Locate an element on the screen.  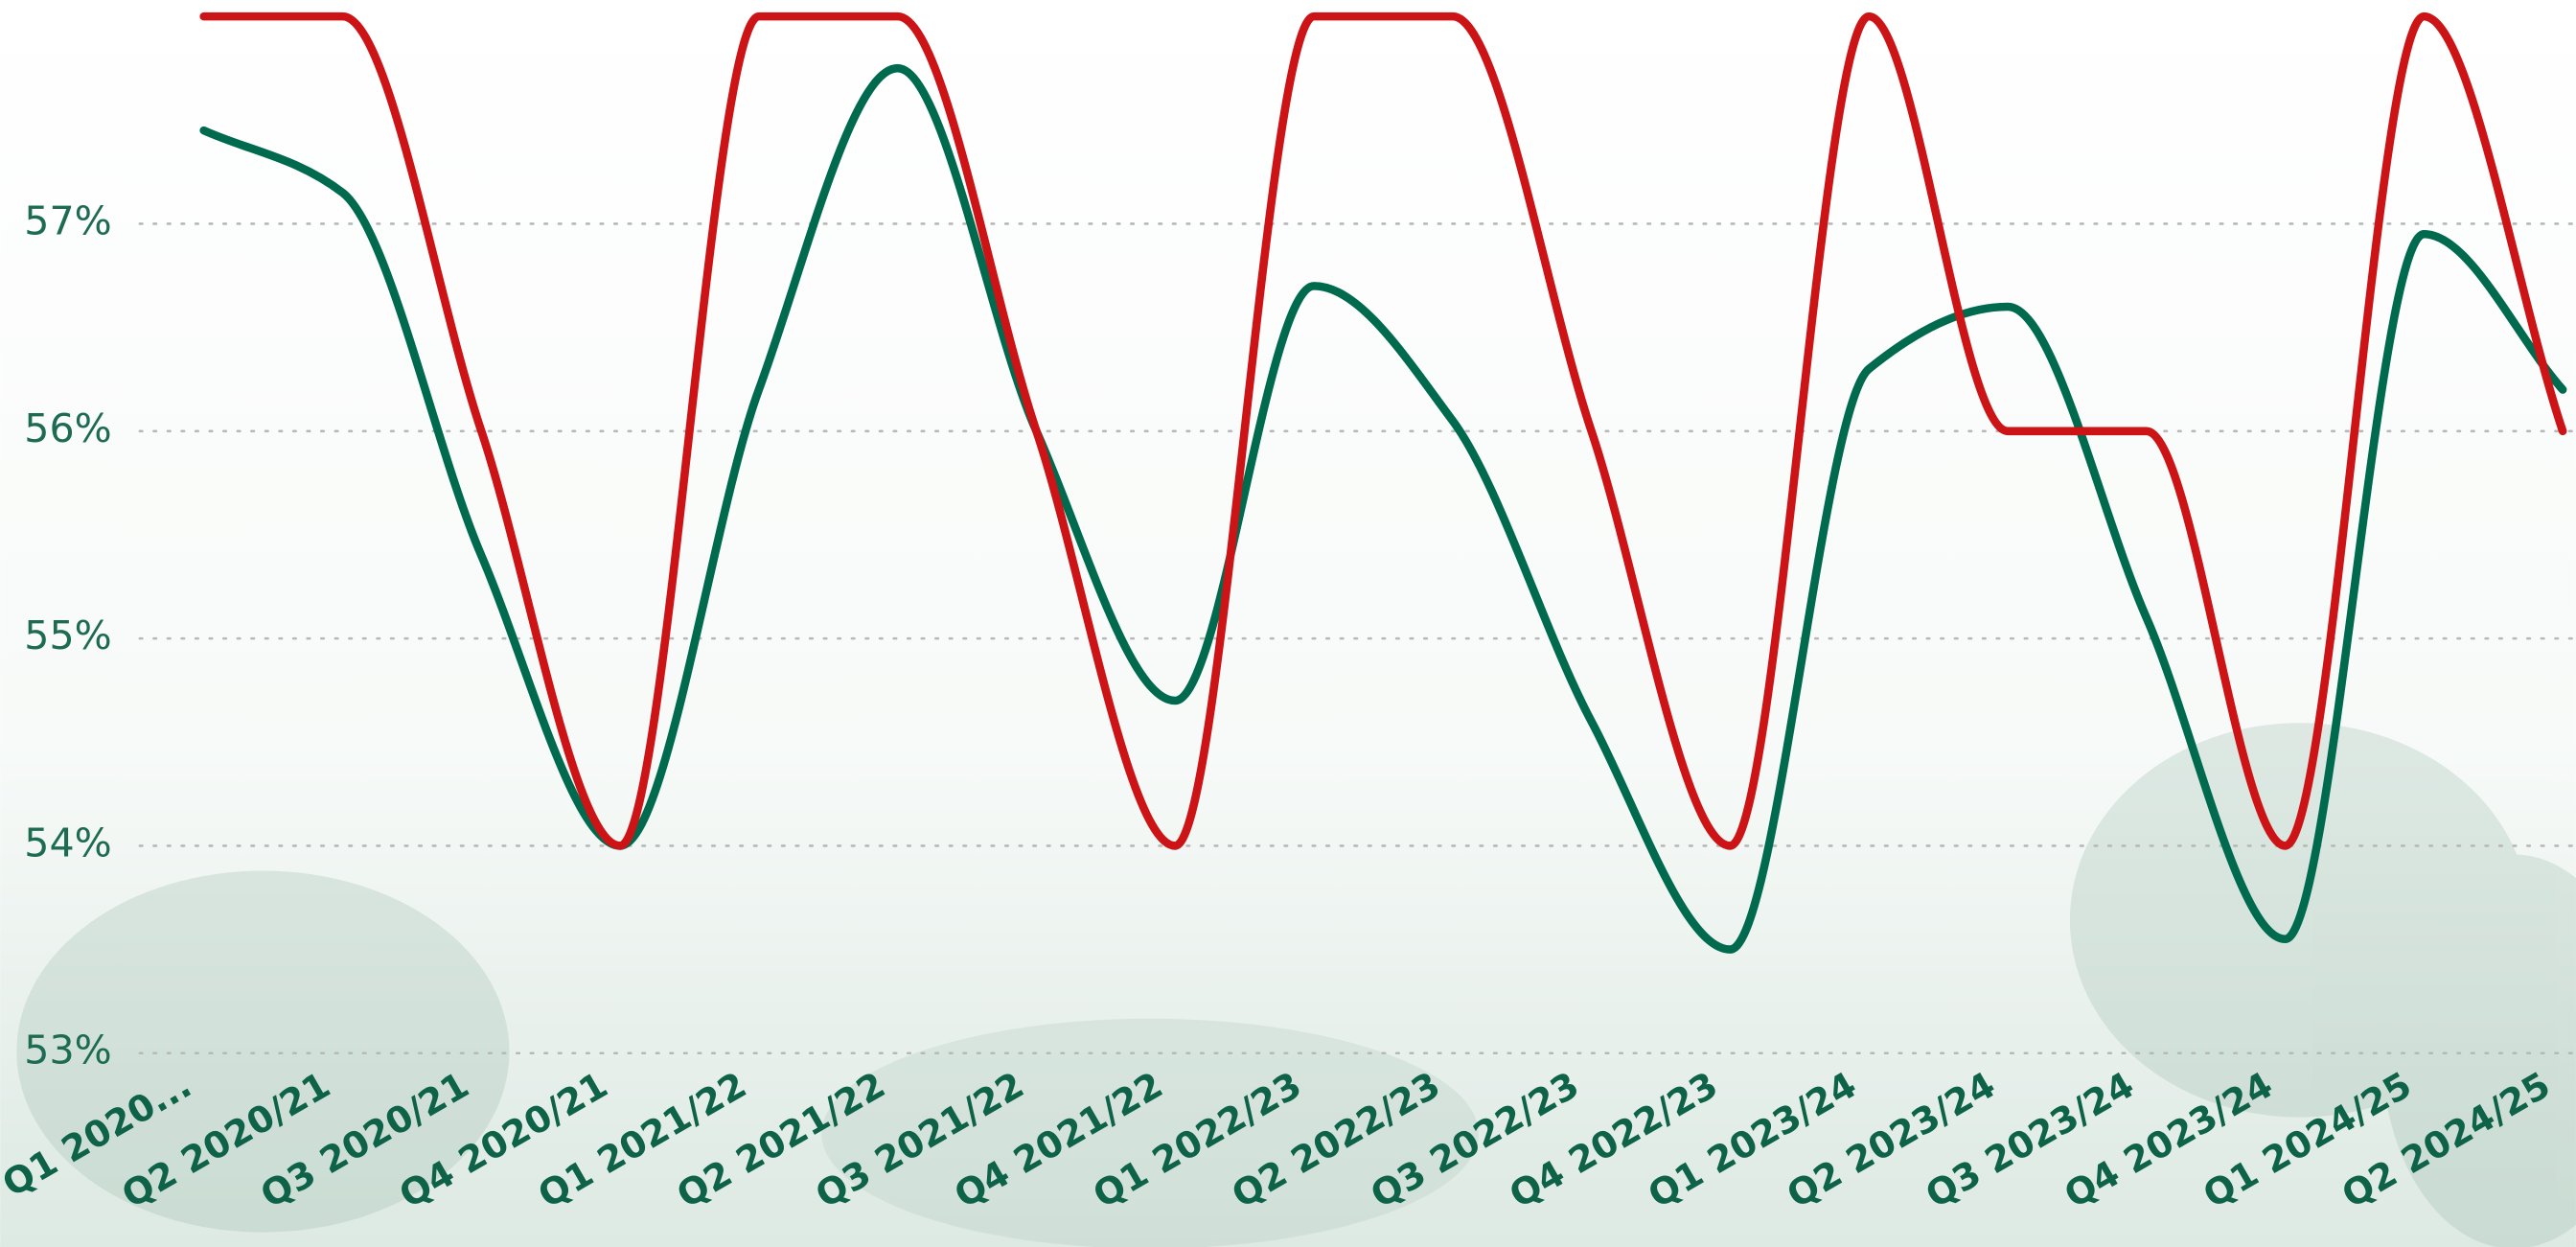
y-tick-label: 55% is located at coordinates (67, 635).